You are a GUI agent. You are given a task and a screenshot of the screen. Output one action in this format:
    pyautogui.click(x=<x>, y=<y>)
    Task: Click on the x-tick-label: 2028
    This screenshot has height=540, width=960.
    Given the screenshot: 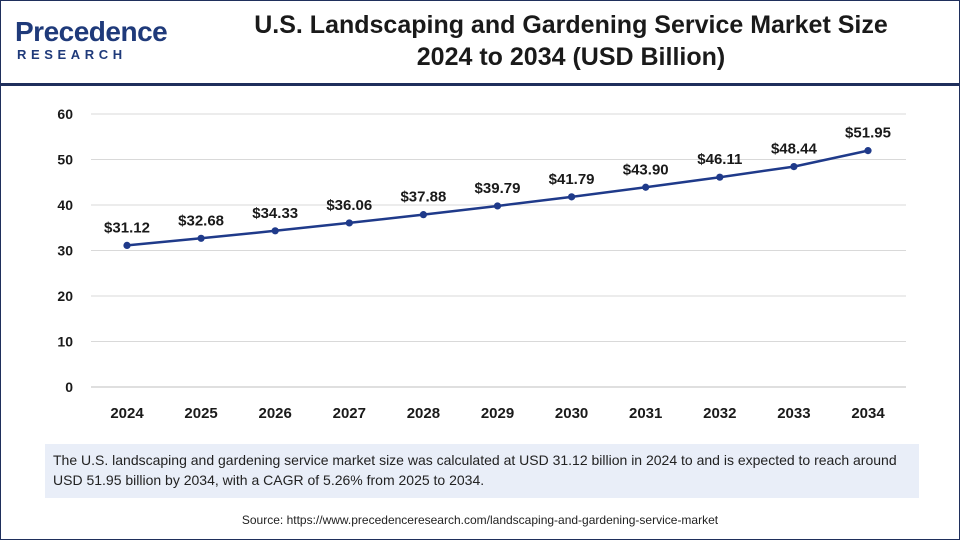 What is the action you would take?
    pyautogui.click(x=423, y=413)
    